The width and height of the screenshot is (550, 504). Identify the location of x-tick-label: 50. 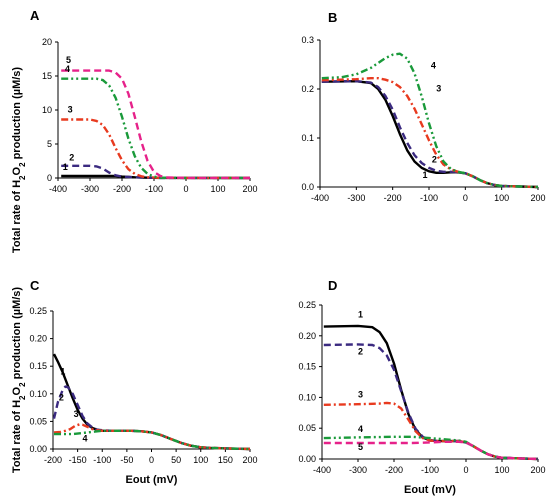
(176, 460).